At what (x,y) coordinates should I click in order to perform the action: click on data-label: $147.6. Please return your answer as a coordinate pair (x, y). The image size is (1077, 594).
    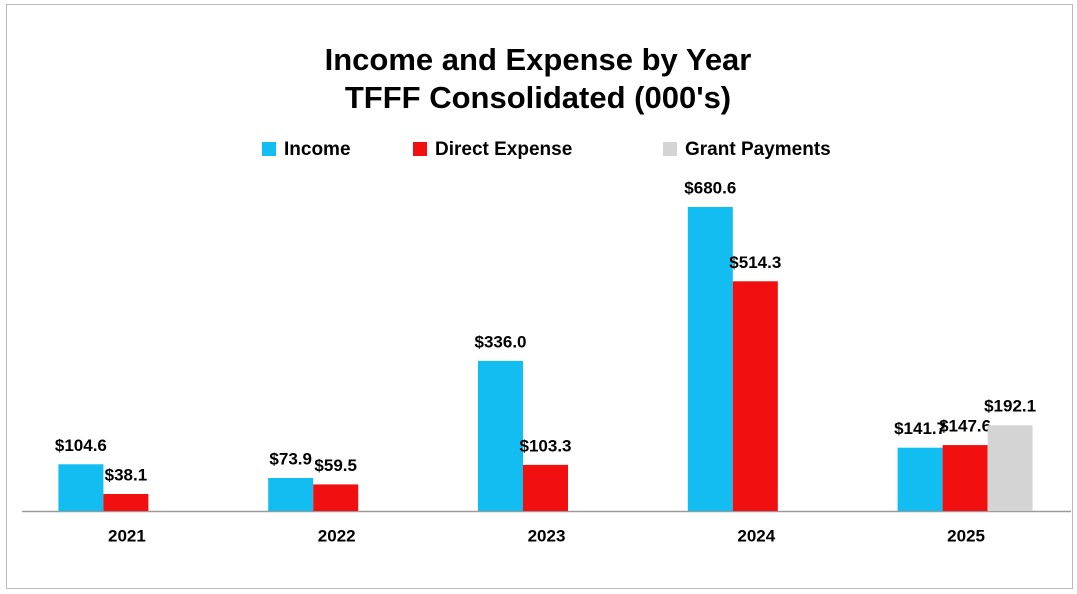
    Looking at the image, I should click on (965, 426).